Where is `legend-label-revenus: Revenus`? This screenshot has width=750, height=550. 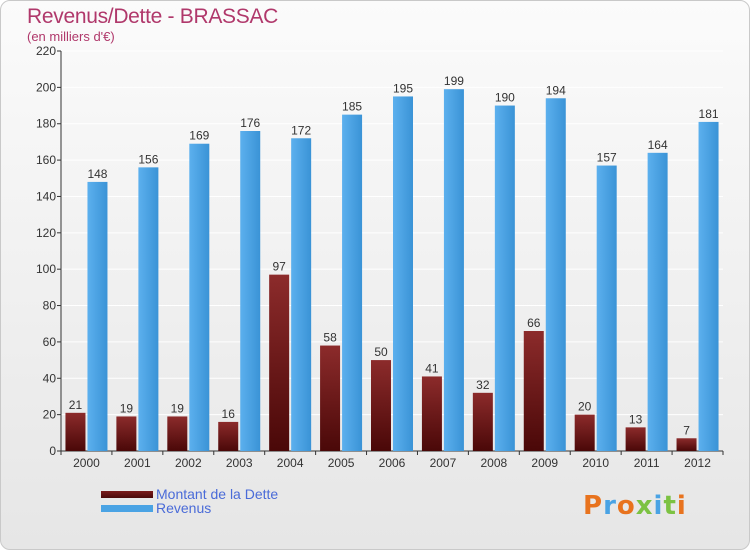
legend-label-revenus: Revenus is located at coordinates (184, 508).